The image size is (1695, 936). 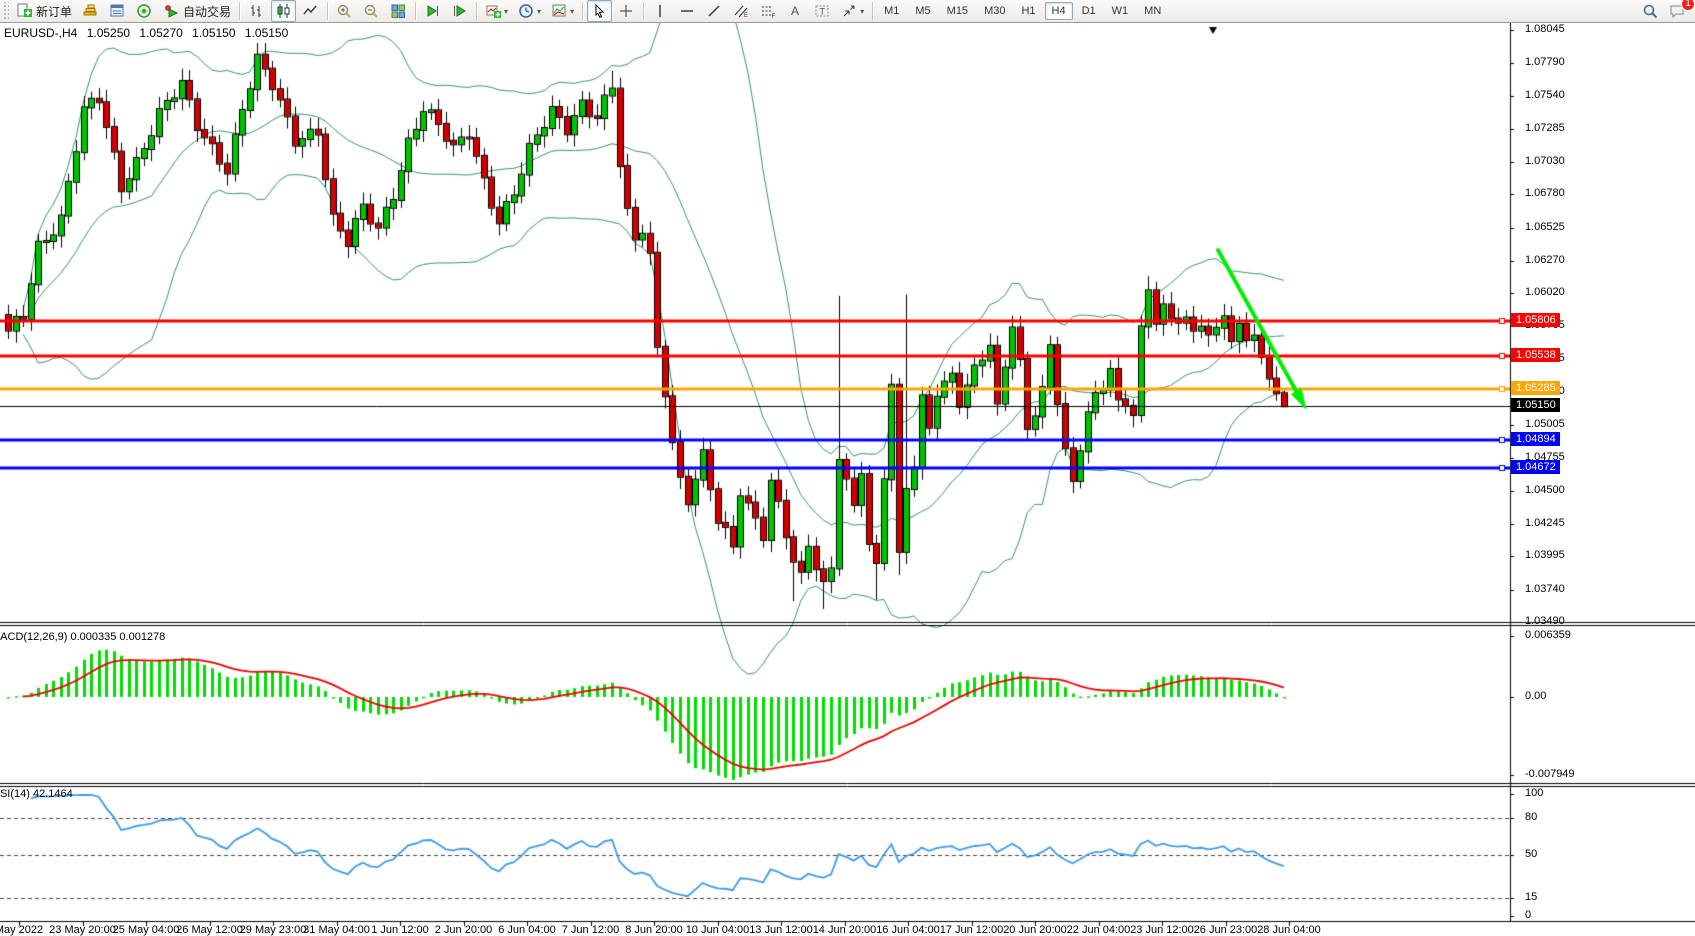 What do you see at coordinates (1535, 354) in the screenshot?
I see `price-line-label: 1.05538` at bounding box center [1535, 354].